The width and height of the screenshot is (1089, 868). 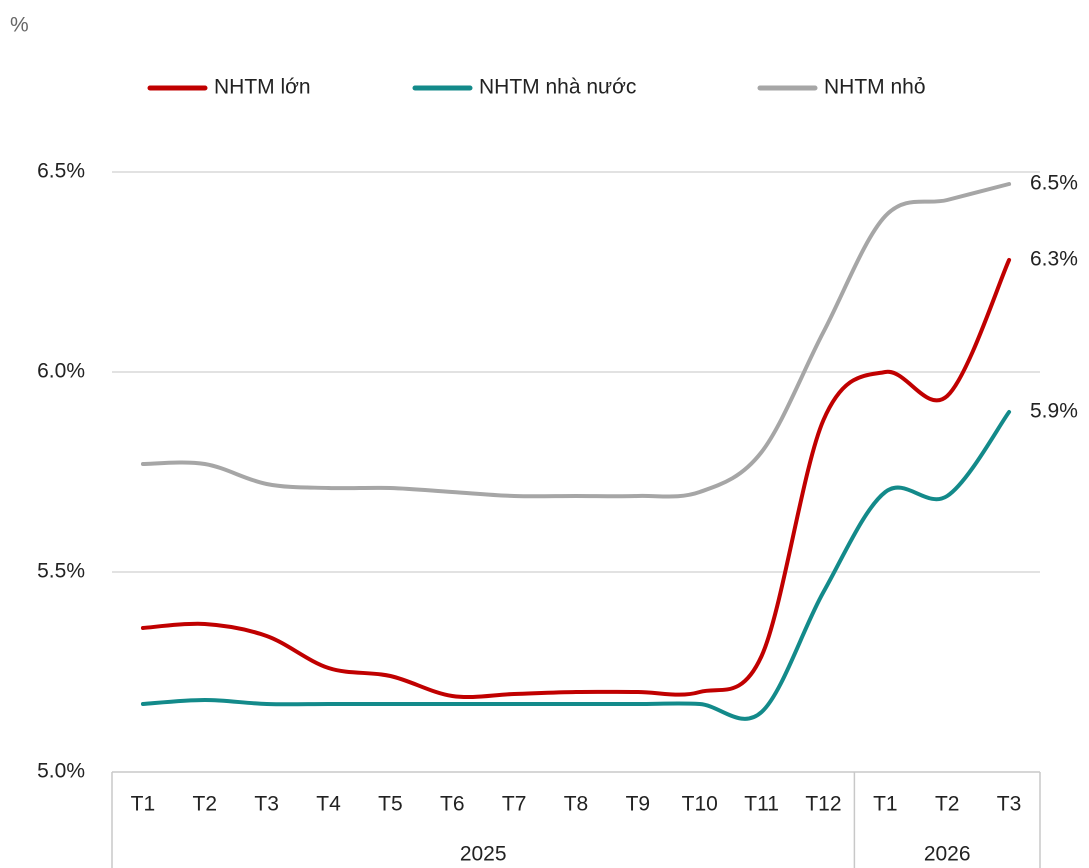 I want to click on x-tick-label: T4, so click(x=328, y=804).